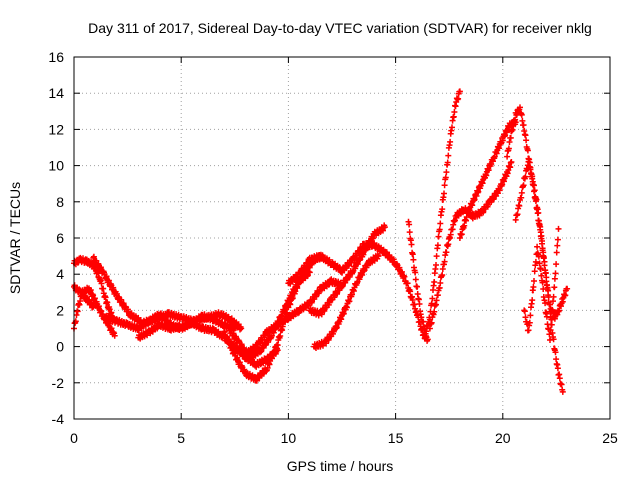 The height and width of the screenshot is (480, 640). I want to click on y-tick-label: 10, so click(56, 166).